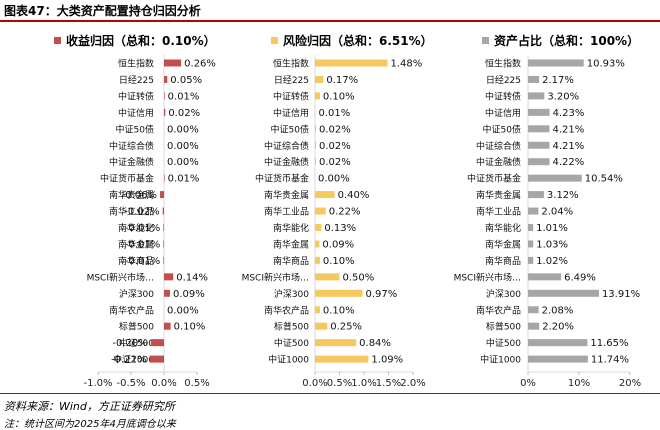  Describe the element at coordinates (569, 113) in the screenshot. I see `data-label: 4.23%` at that location.